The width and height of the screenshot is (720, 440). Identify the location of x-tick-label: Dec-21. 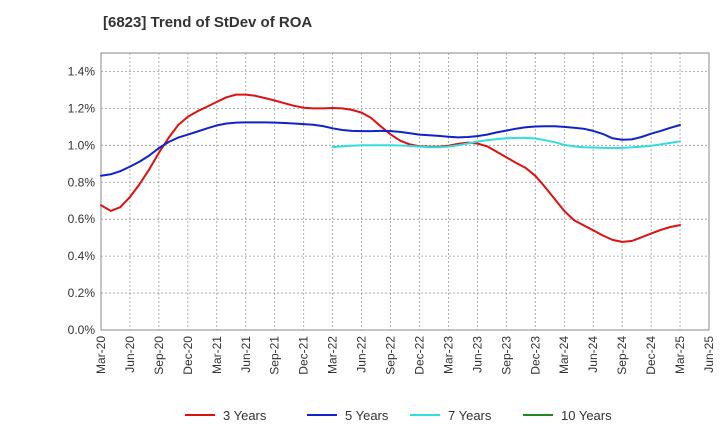
(304, 355).